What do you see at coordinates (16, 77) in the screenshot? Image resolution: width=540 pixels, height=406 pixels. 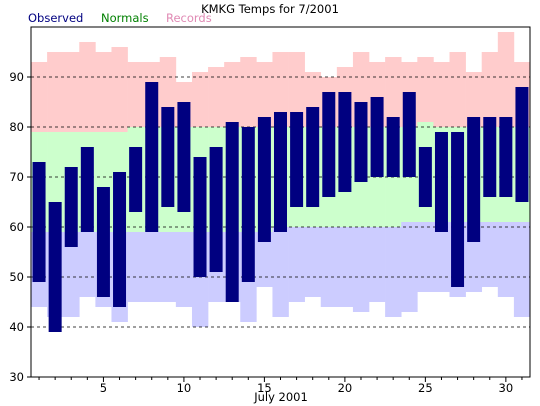 I see `y-tick-label: 90` at bounding box center [16, 77].